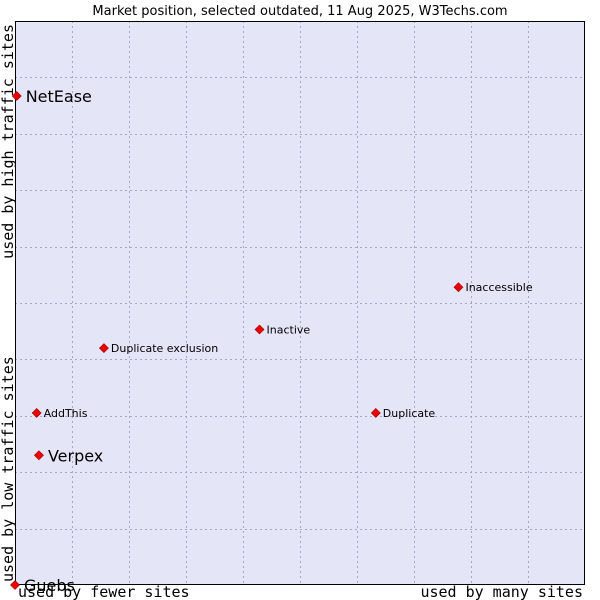 This screenshot has height=600, width=600. Describe the element at coordinates (8, 141) in the screenshot. I see `y-axis-label-top: used by high traffic sites` at that location.